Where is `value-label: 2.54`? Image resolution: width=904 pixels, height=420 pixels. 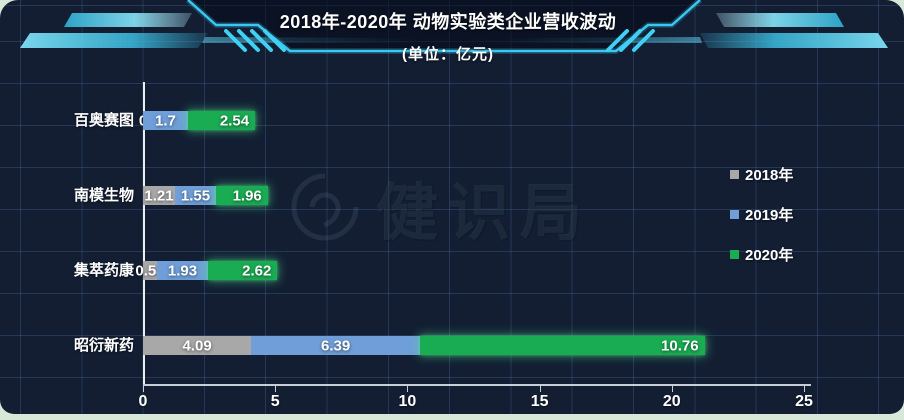
value-label: 2.54 is located at coordinates (234, 120).